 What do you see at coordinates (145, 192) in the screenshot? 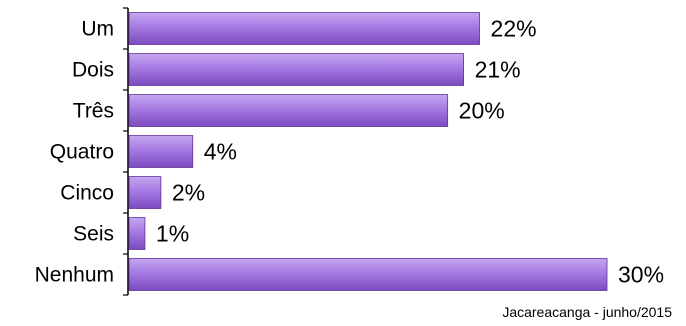
I see `bar-cinco` at bounding box center [145, 192].